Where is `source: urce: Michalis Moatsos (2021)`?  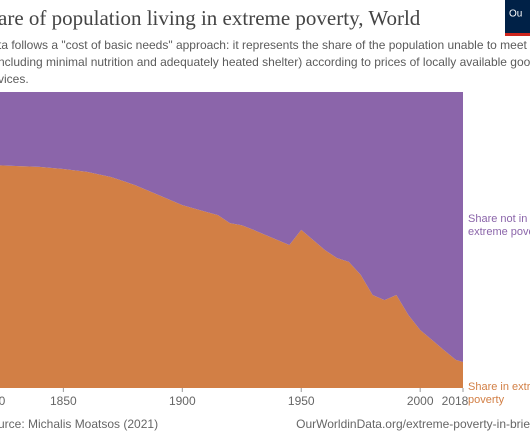
source: urce: Michalis Moatsos (2021) is located at coordinates (79, 424).